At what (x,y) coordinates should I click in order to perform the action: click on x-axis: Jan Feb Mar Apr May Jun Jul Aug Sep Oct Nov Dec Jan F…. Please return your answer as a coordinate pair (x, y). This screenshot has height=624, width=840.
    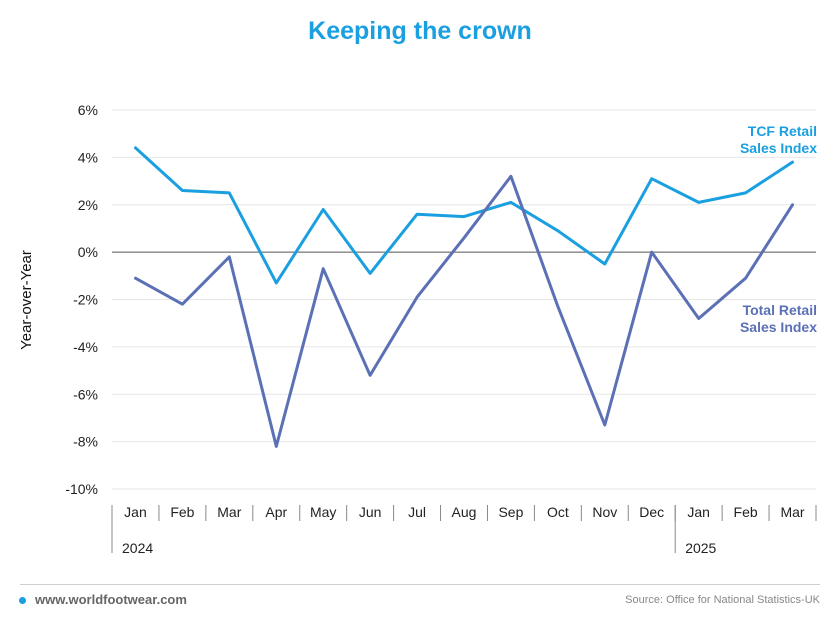
    Looking at the image, I should click on (464, 530).